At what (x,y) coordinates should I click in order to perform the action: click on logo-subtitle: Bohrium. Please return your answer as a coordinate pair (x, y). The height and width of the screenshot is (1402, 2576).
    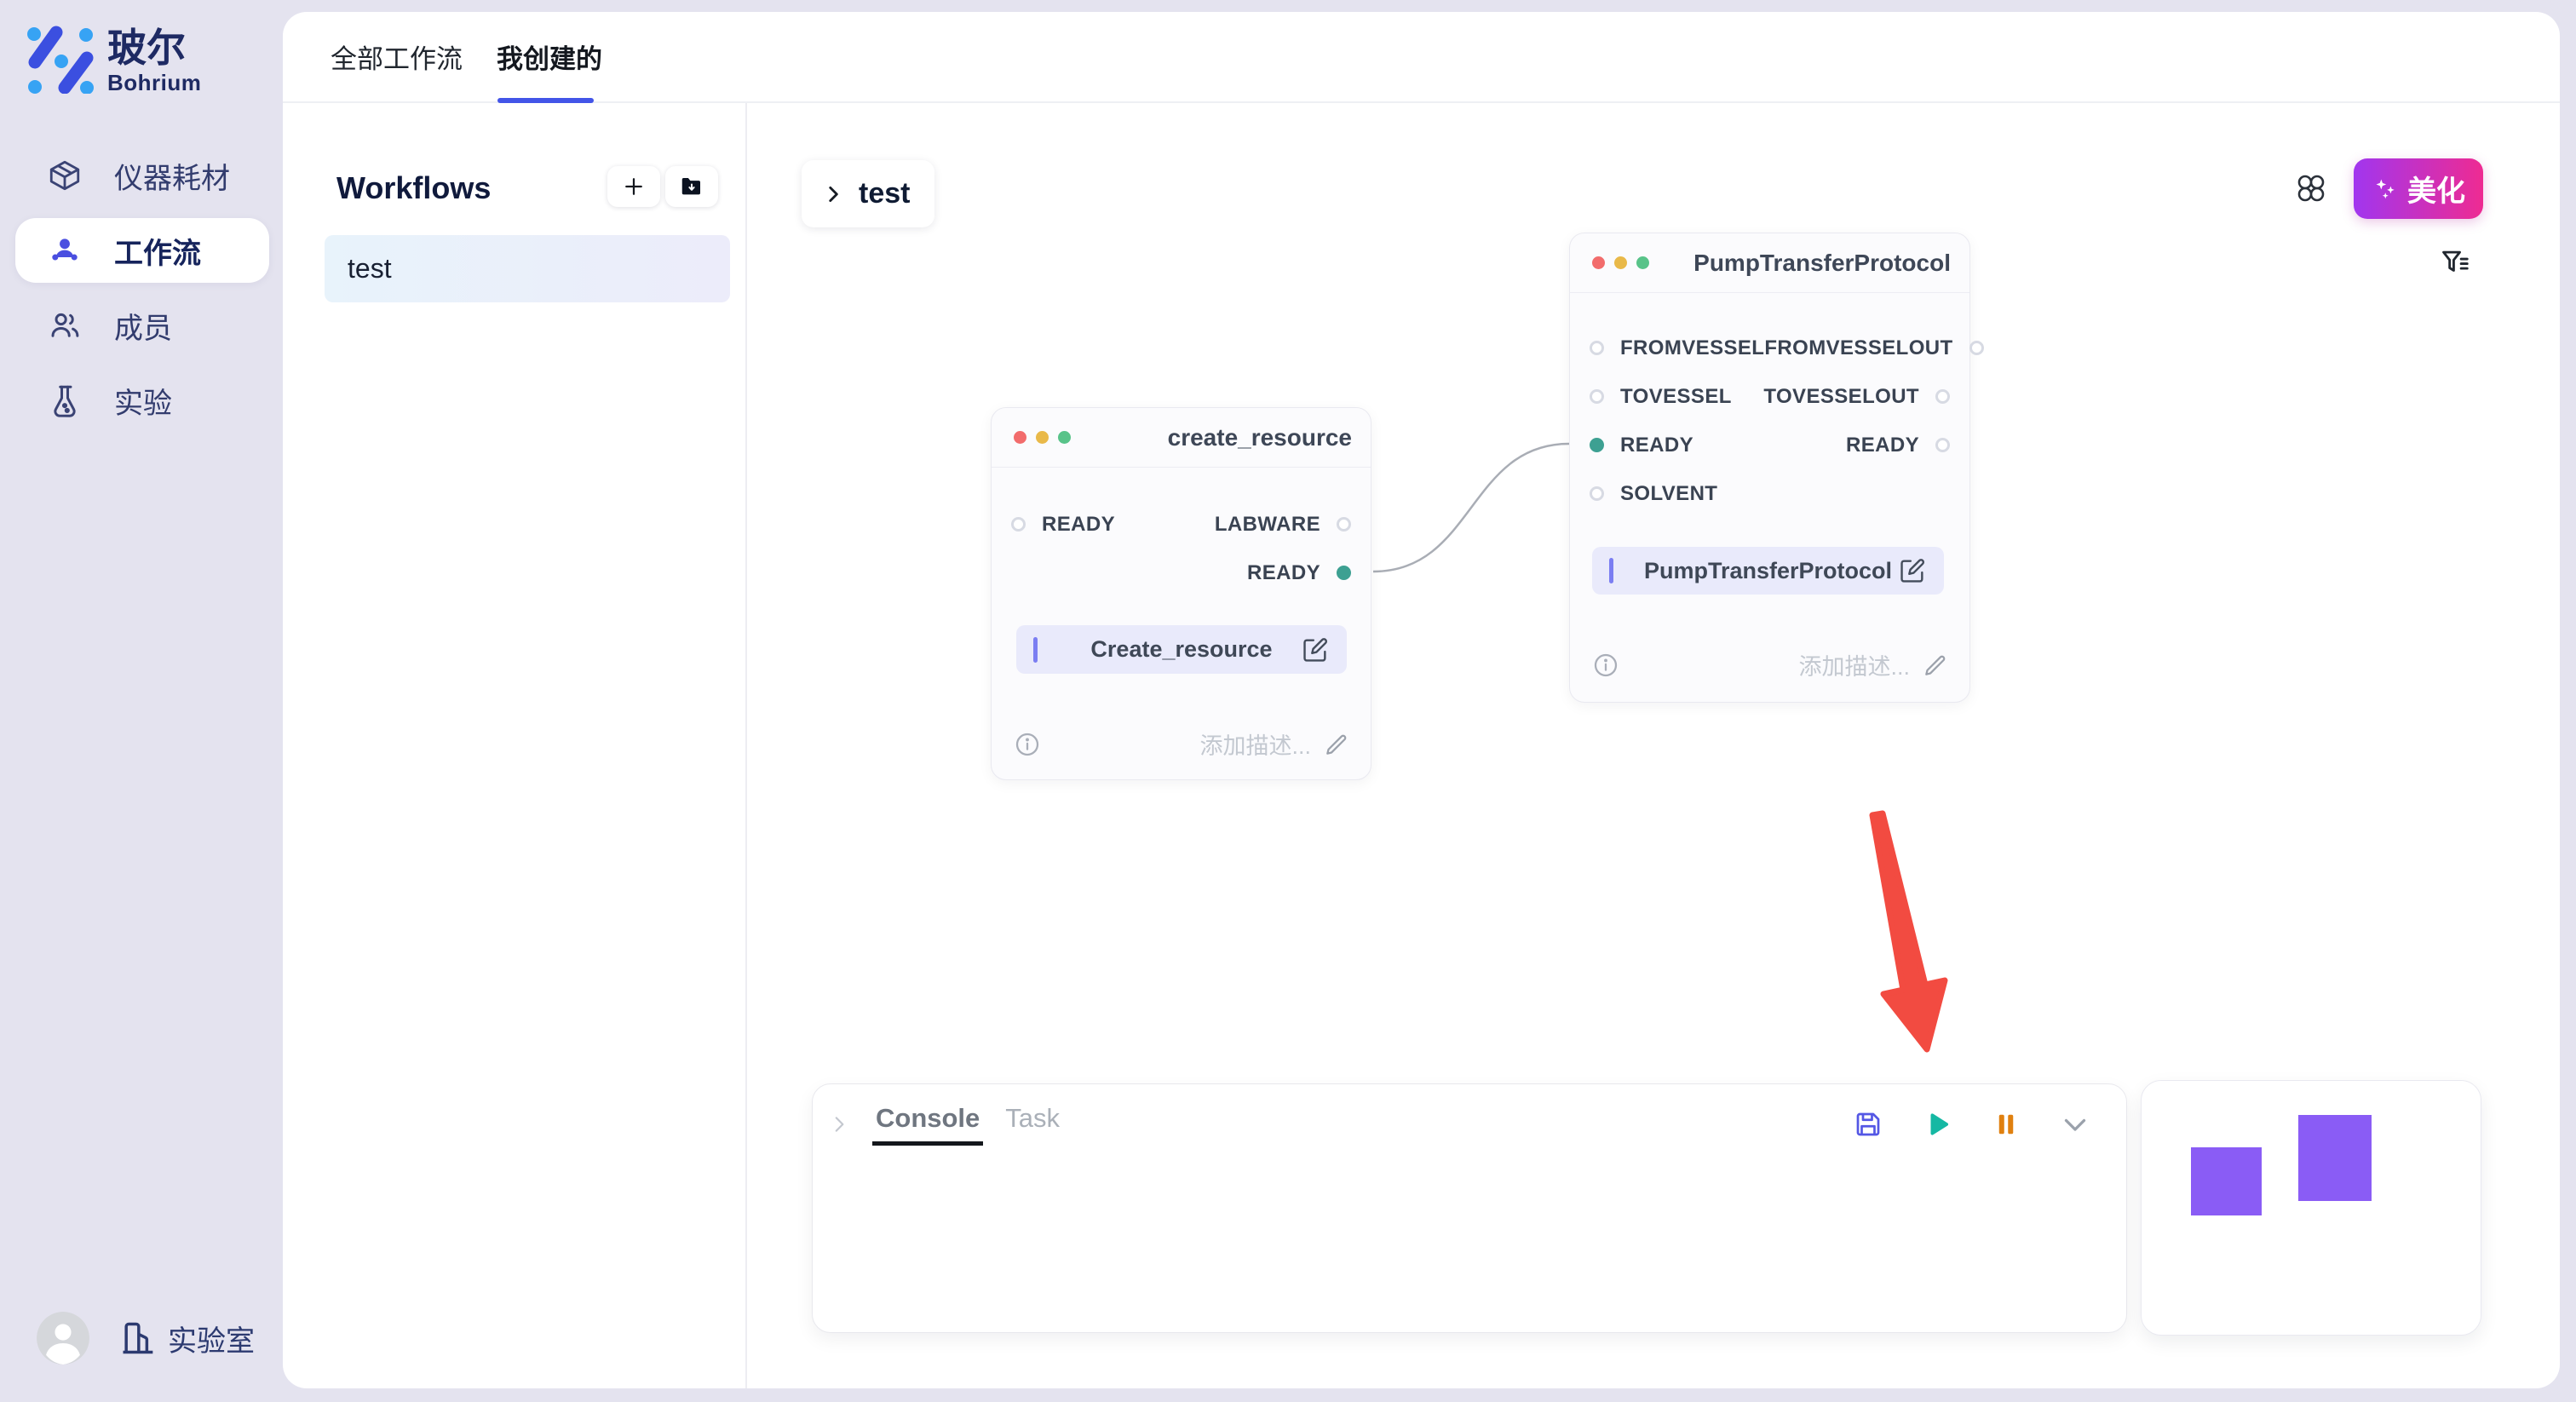
    Looking at the image, I should click on (154, 82).